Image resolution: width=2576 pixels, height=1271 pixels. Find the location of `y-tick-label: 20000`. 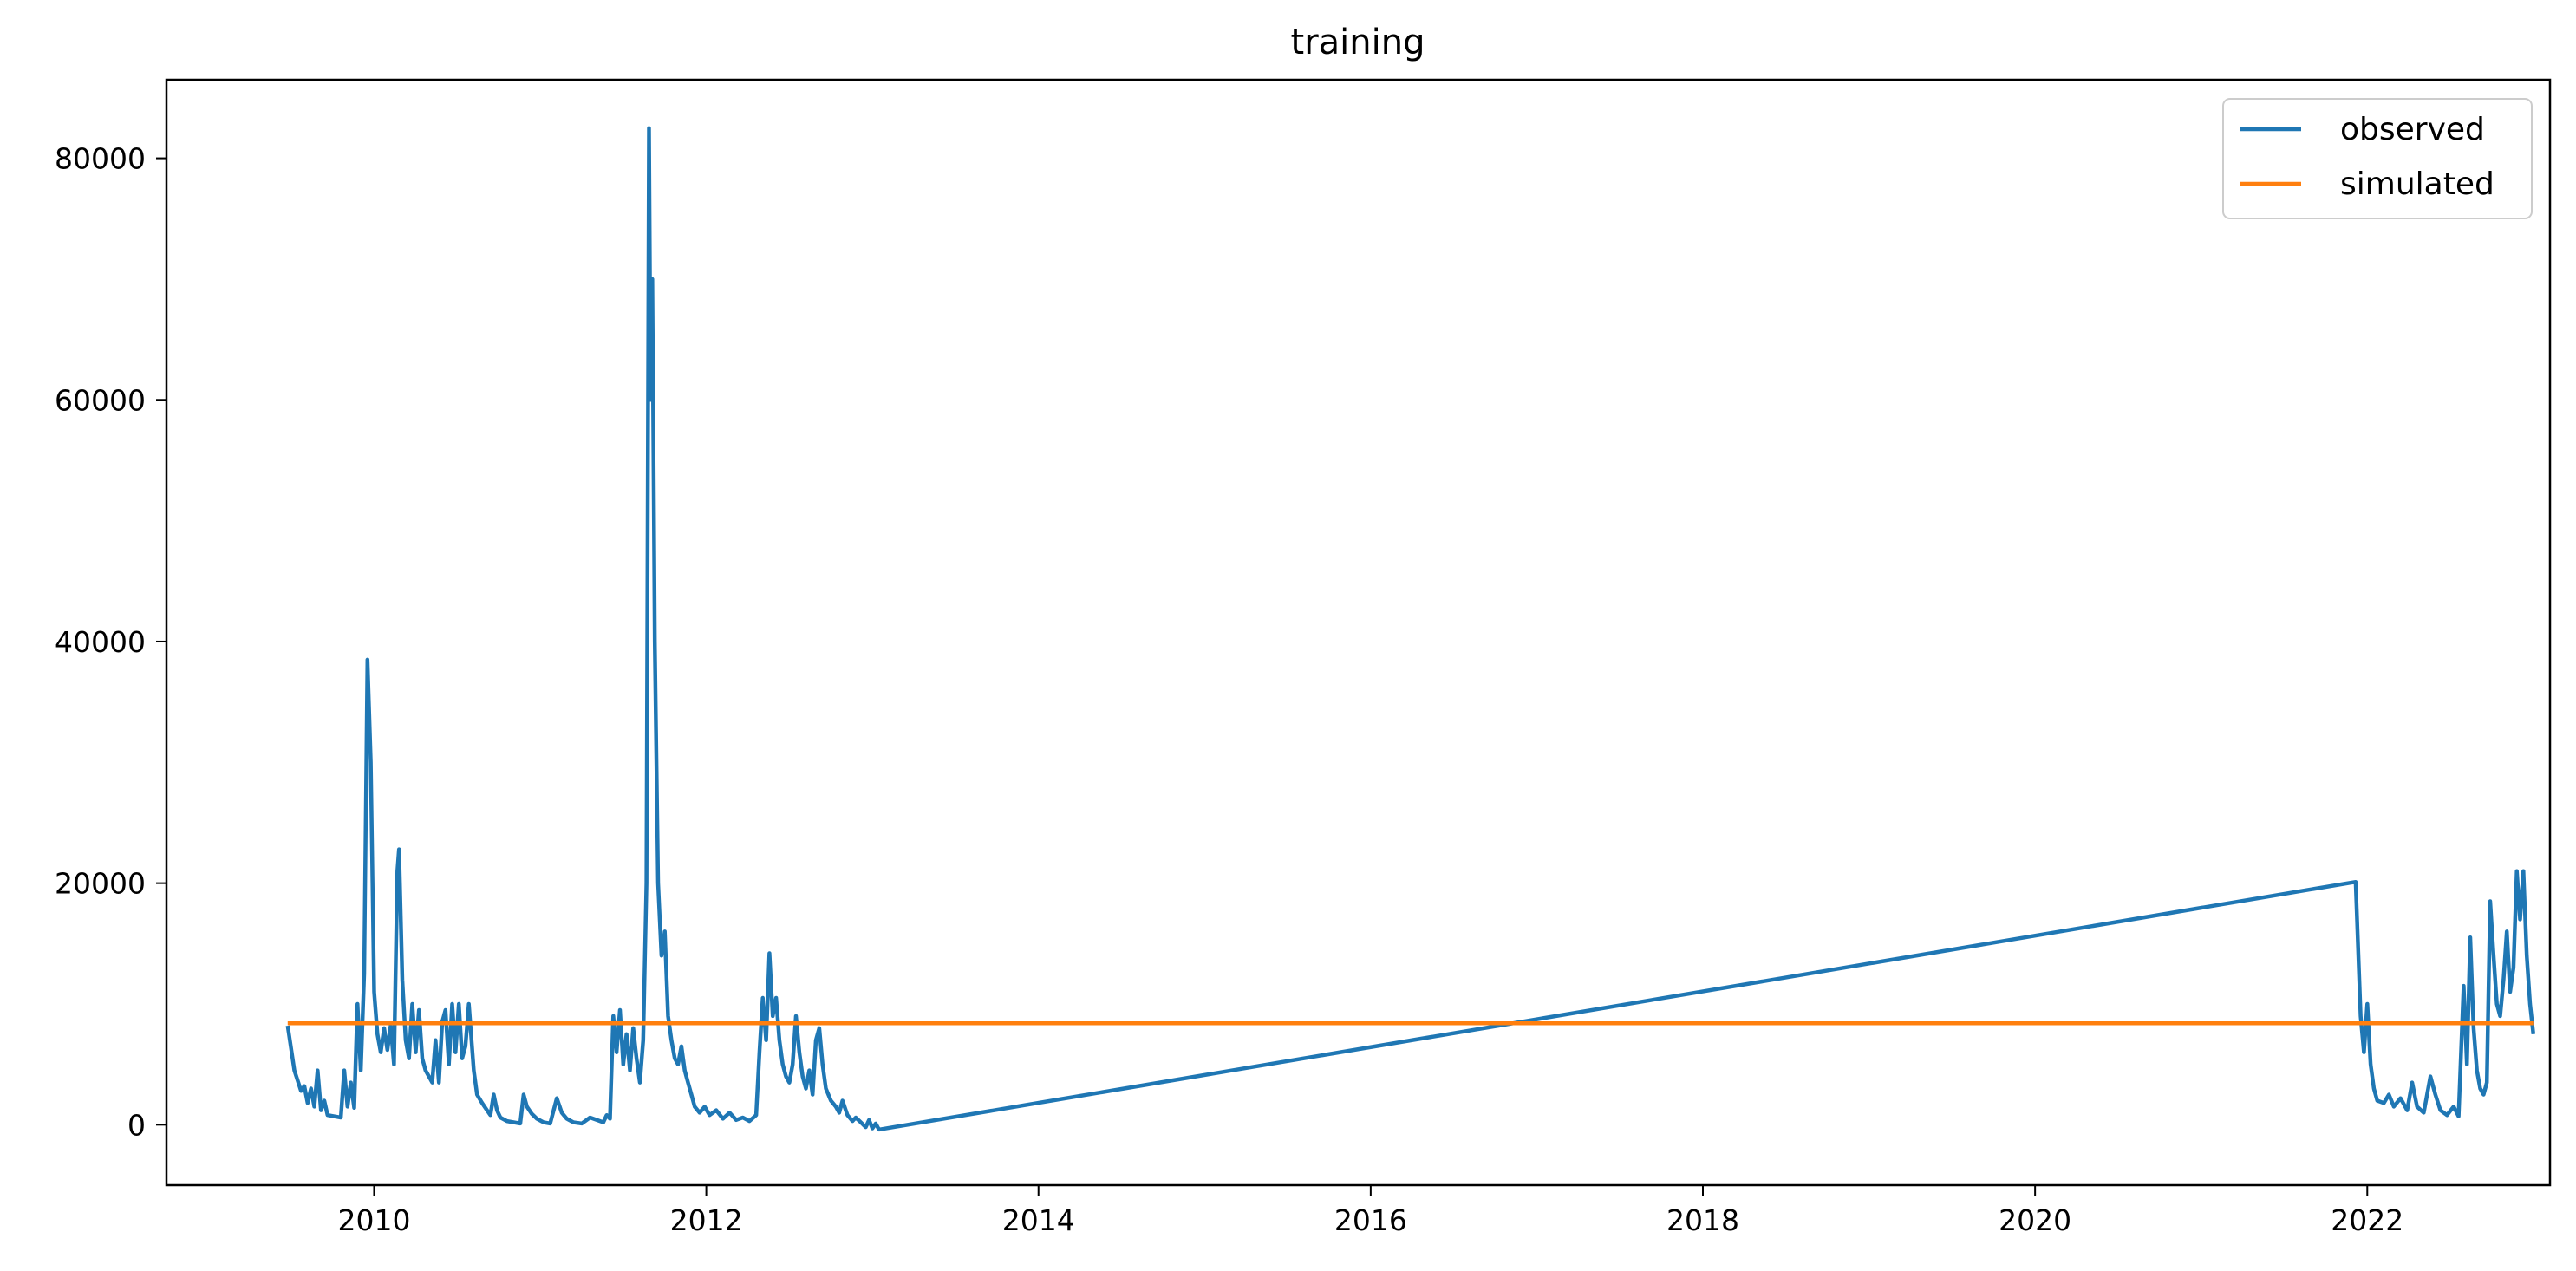

y-tick-label: 20000 is located at coordinates (101, 884).